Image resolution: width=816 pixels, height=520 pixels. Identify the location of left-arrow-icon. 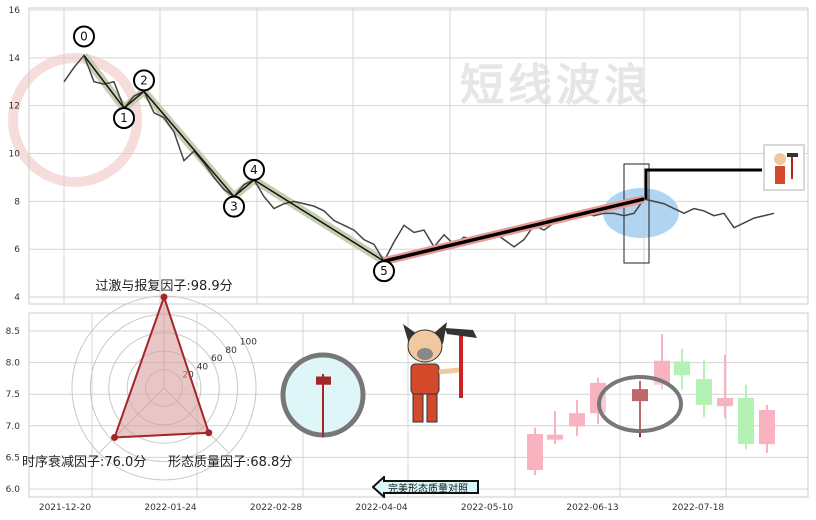
(425, 487).